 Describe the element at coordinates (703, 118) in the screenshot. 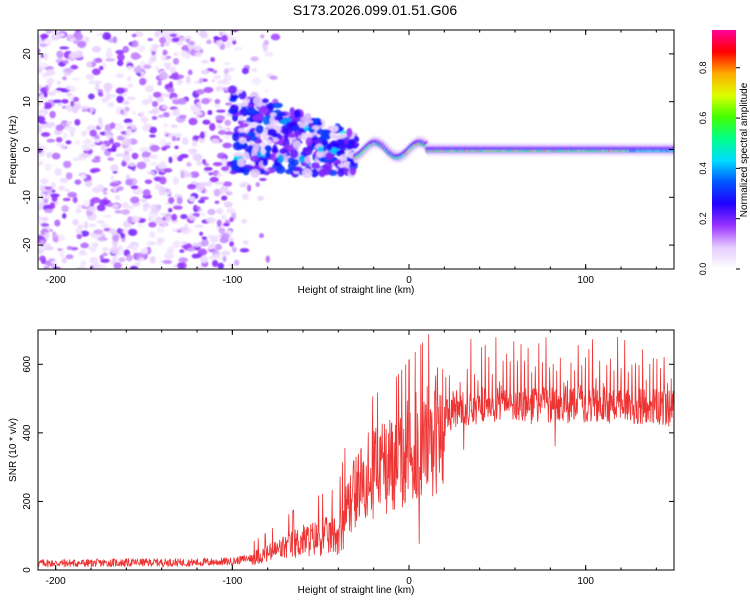

I see `colorbar-tick-label: 0.6` at that location.